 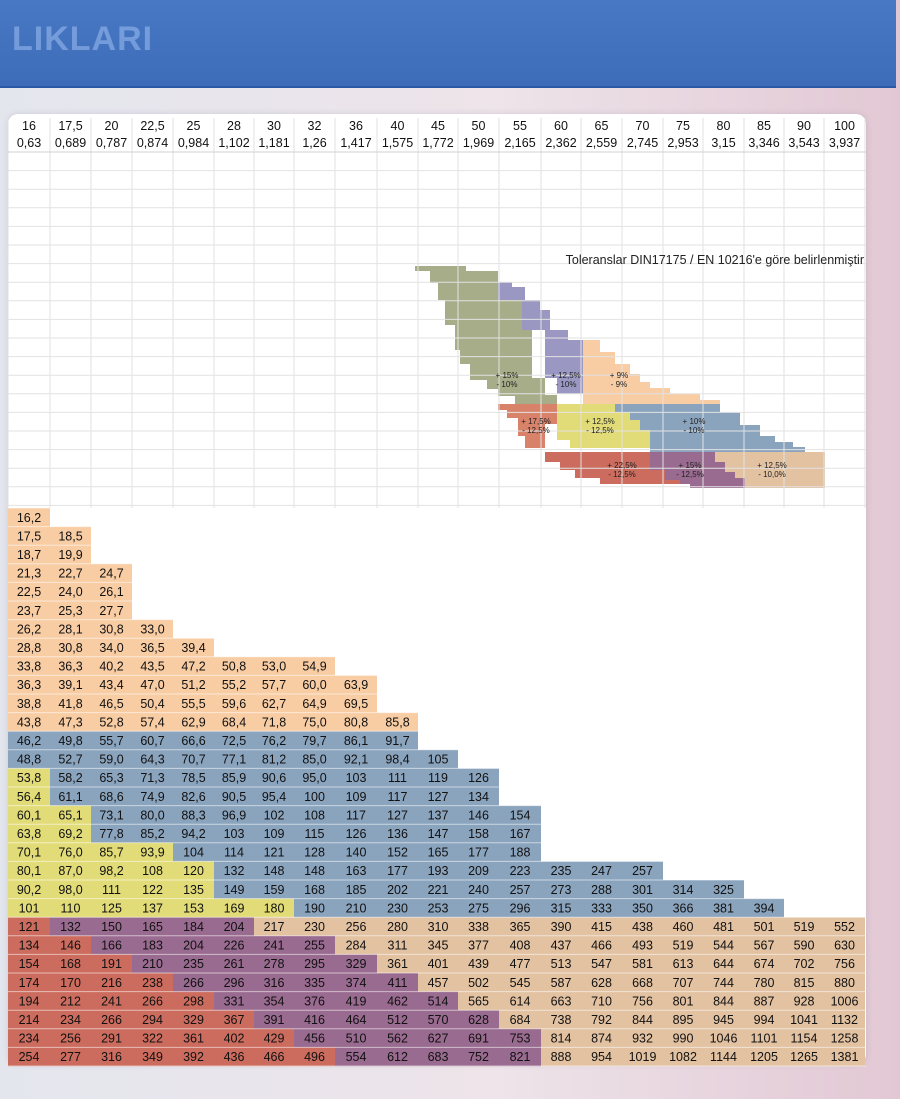 I want to click on table-cell: 36,3, so click(x=29, y=685).